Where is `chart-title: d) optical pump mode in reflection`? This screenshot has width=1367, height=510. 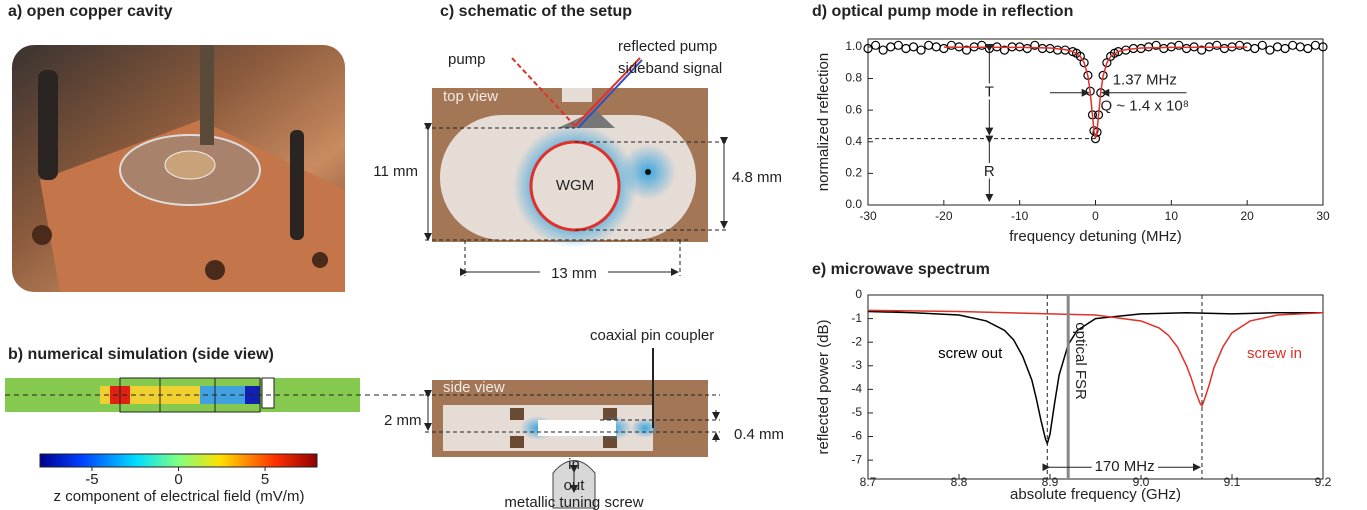 chart-title: d) optical pump mode in reflection is located at coordinates (942, 11).